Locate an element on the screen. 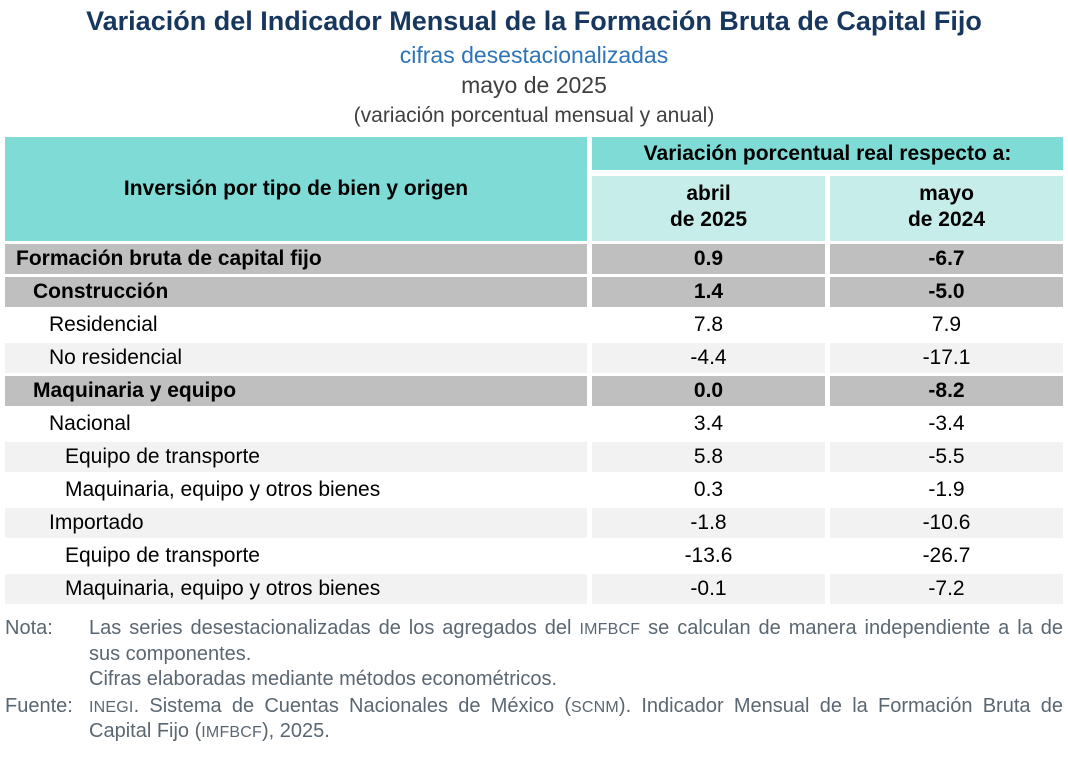  cell-mayo-2024: -1.9 is located at coordinates (944, 492).